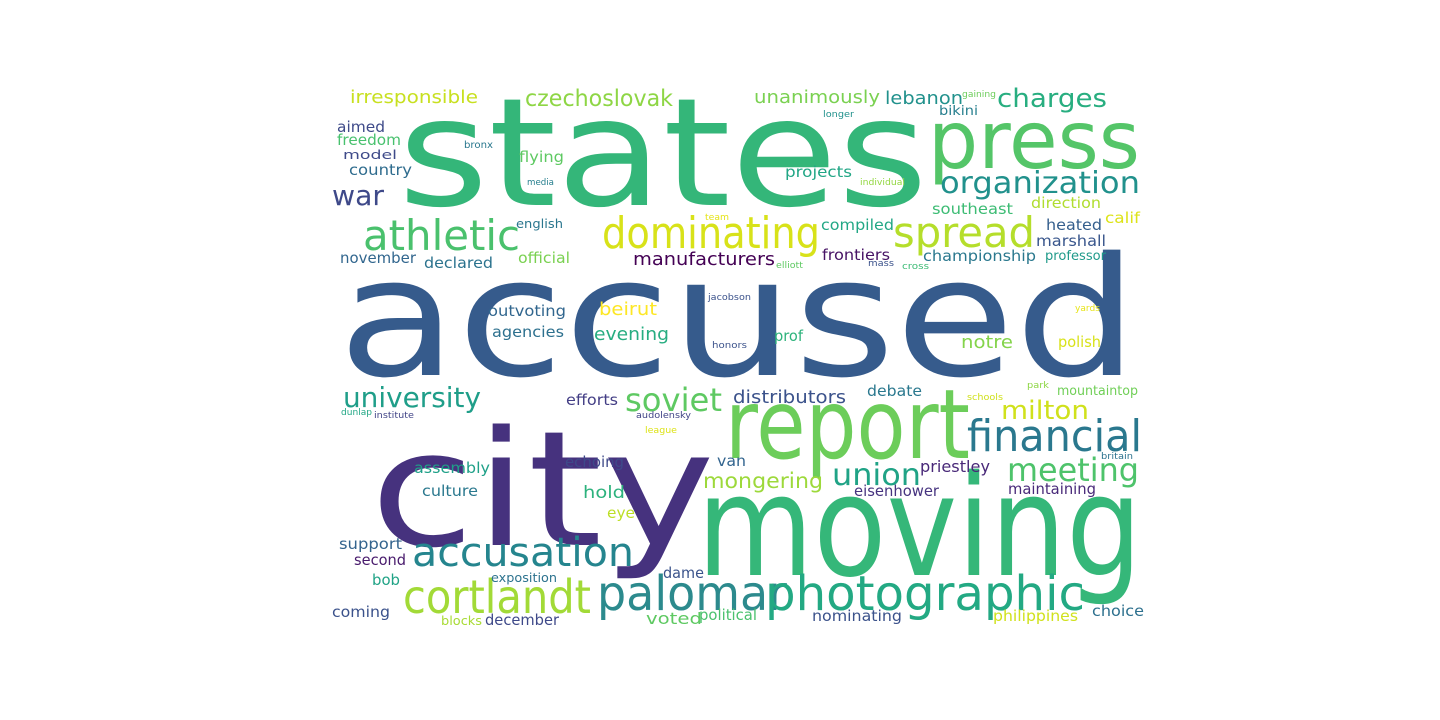 The image size is (1440, 720). I want to click on word-assembly: assembly, so click(452, 468).